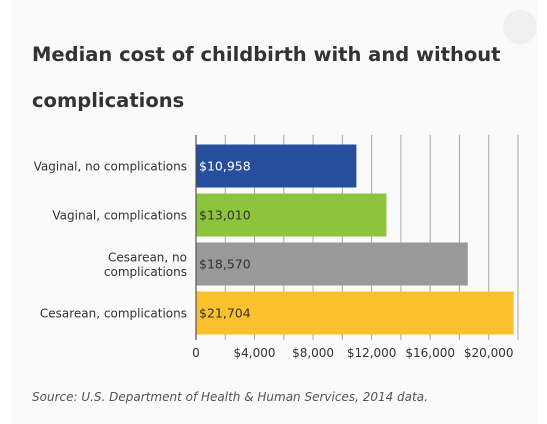 This screenshot has width=547, height=424. What do you see at coordinates (225, 264) in the screenshot?
I see `value-label: $18,570` at bounding box center [225, 264].